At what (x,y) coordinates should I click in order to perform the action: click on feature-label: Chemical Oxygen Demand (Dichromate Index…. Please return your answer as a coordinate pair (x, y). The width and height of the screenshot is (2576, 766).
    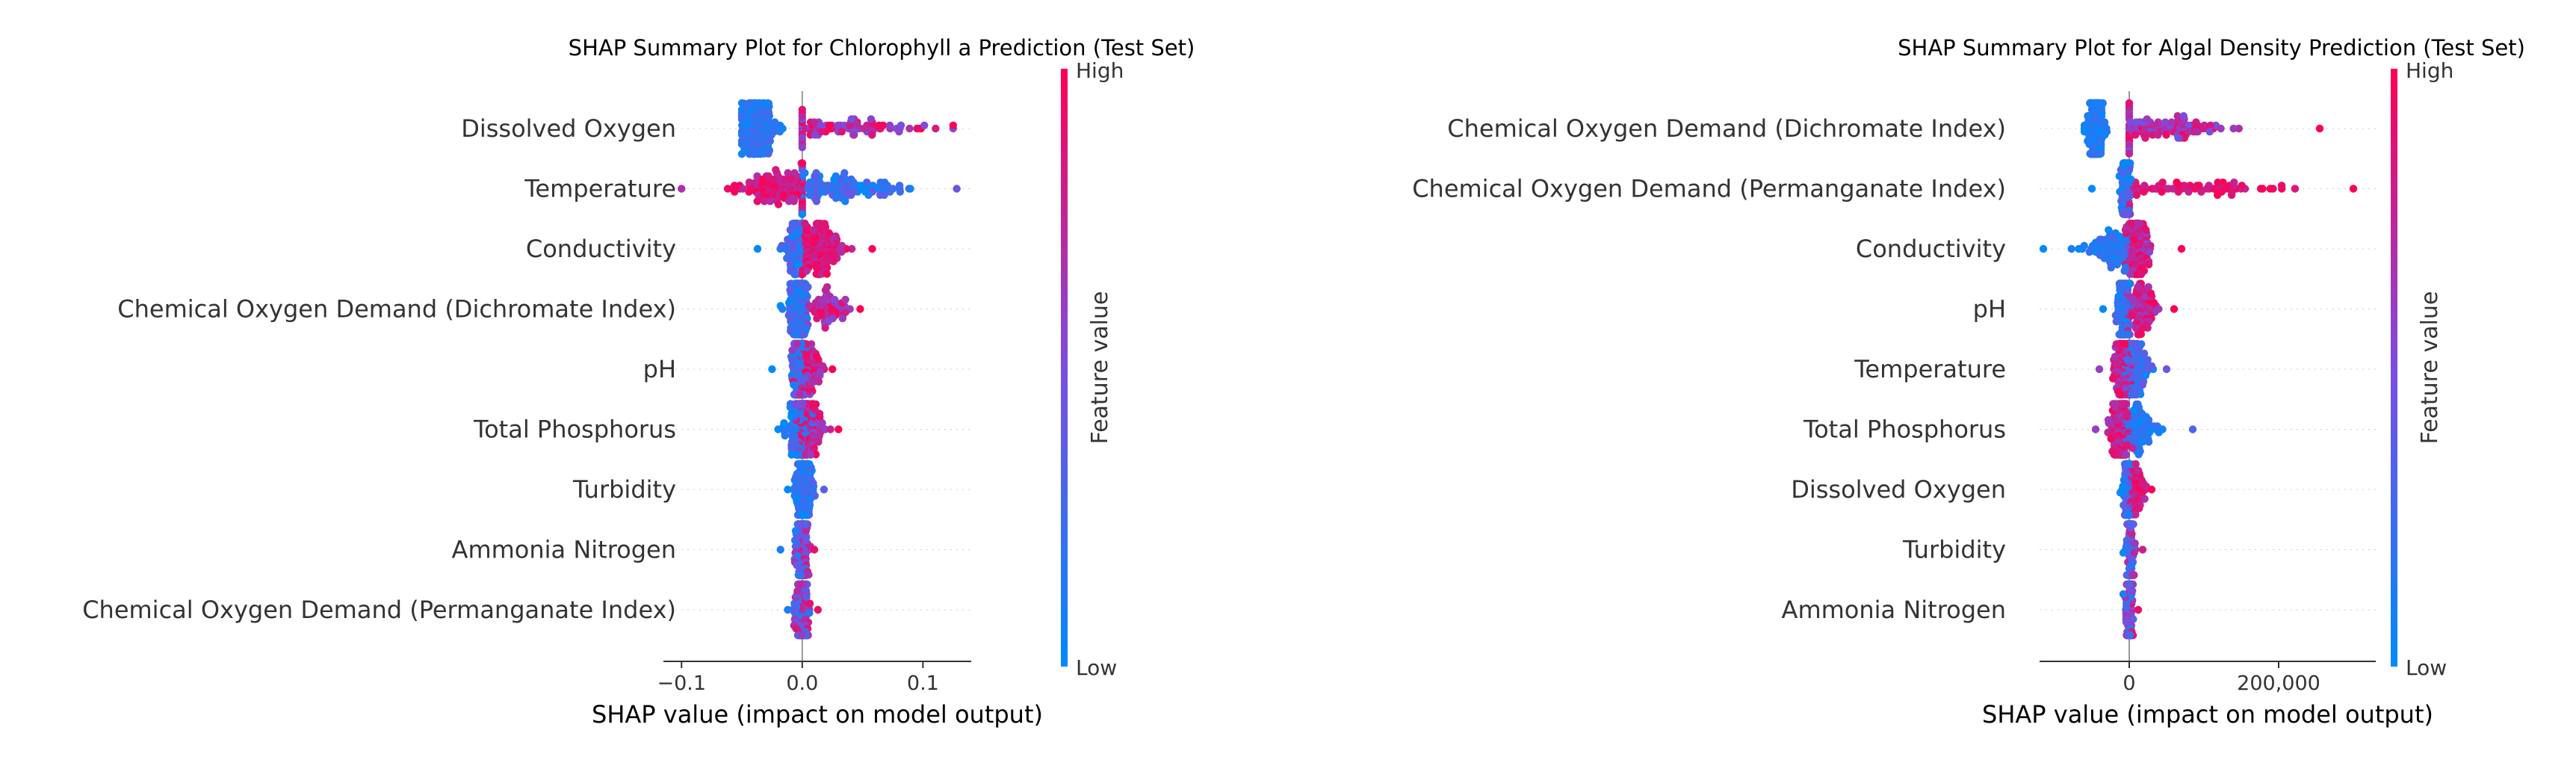
    Looking at the image, I should click on (396, 309).